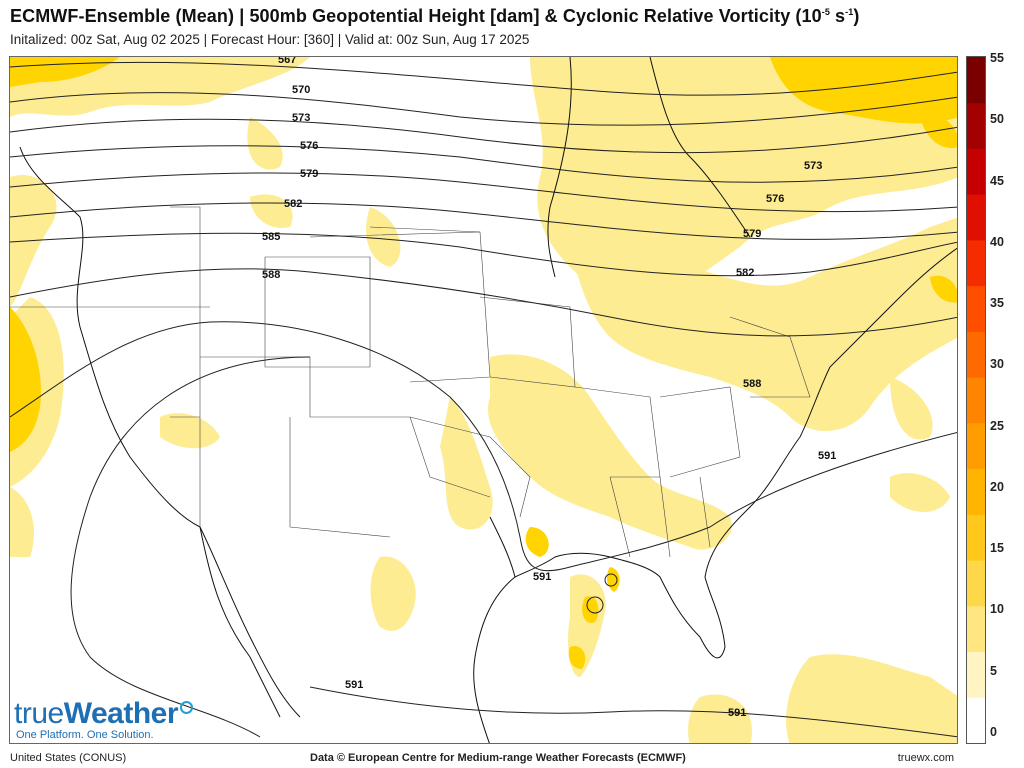 The height and width of the screenshot is (768, 1024). I want to click on colorbar-tick-label: 45, so click(997, 180).